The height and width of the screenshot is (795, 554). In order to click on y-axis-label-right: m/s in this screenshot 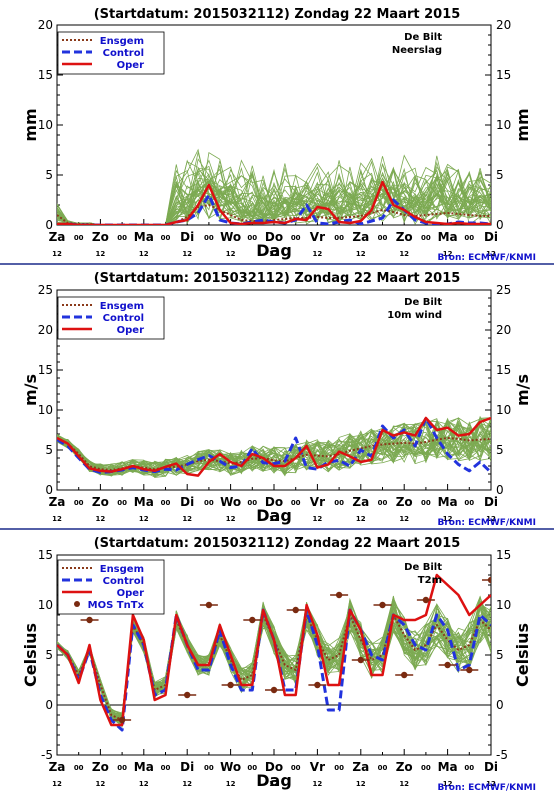, I will do `click(522, 390)`.